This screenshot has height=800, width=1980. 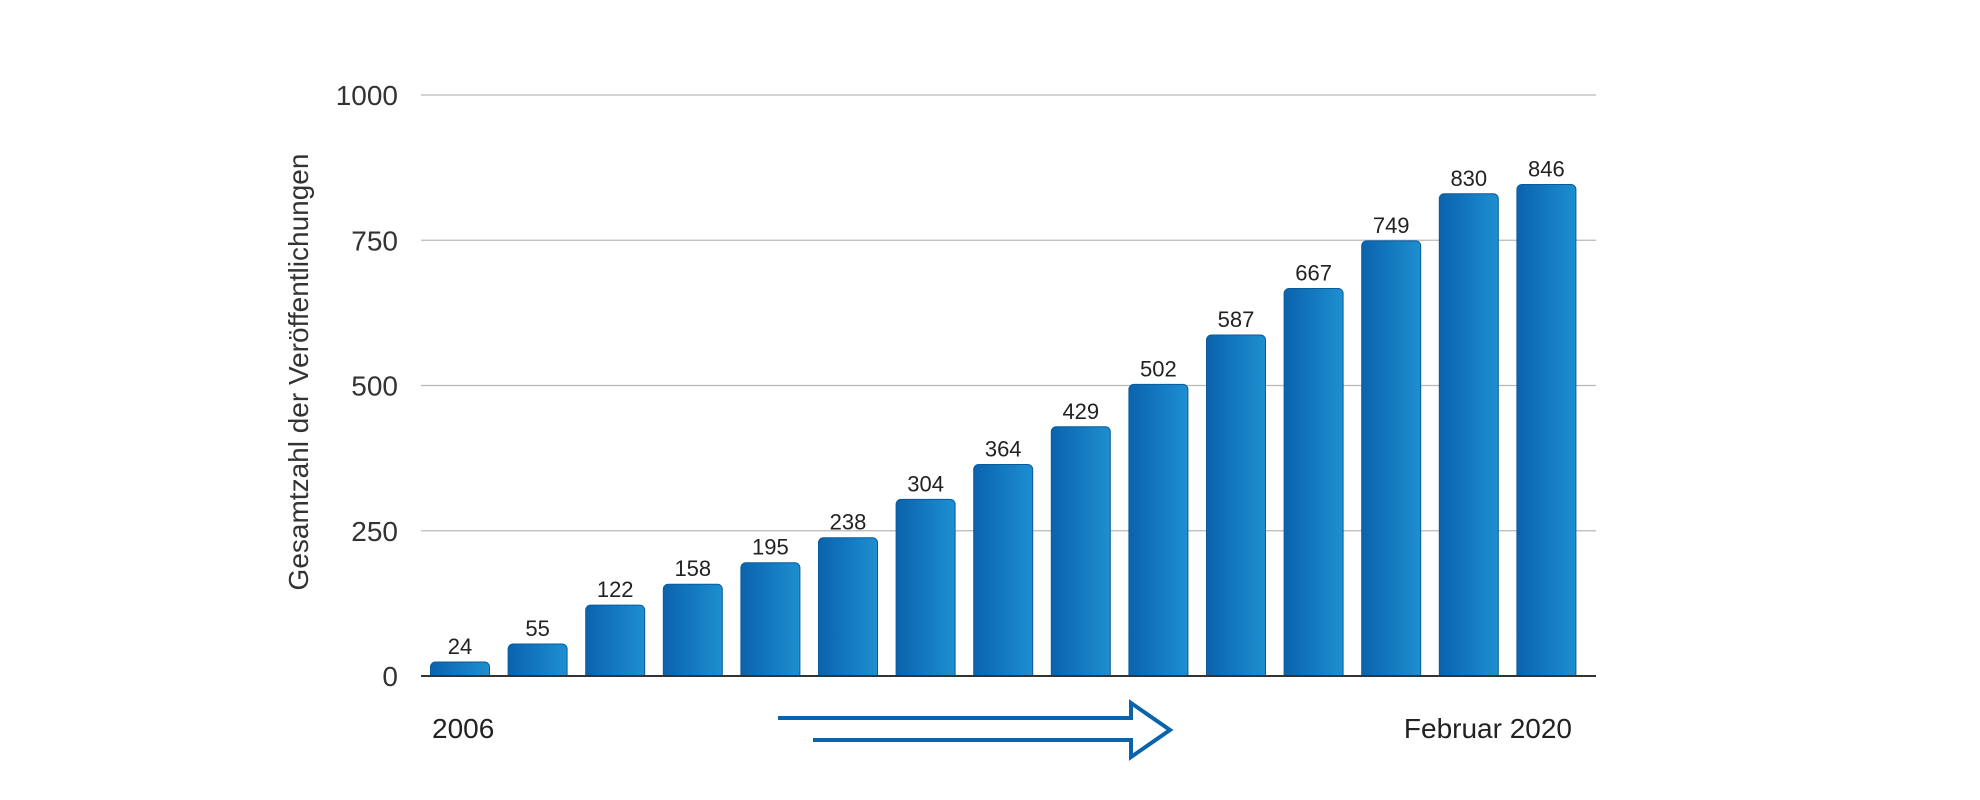 What do you see at coordinates (374, 386) in the screenshot?
I see `y-tick-label: 500` at bounding box center [374, 386].